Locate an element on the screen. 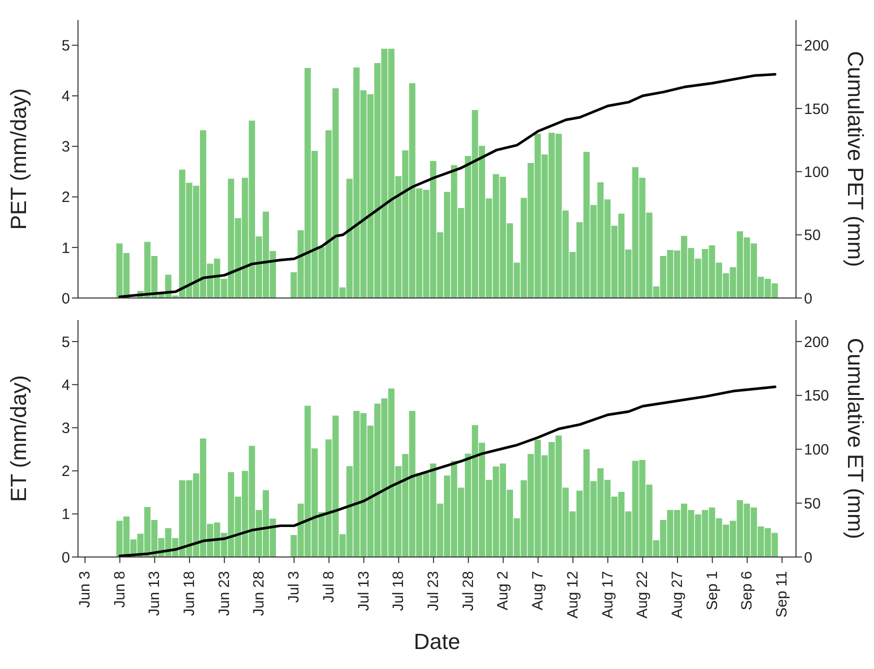  x-tick-label: Jul 28 is located at coordinates (468, 591).